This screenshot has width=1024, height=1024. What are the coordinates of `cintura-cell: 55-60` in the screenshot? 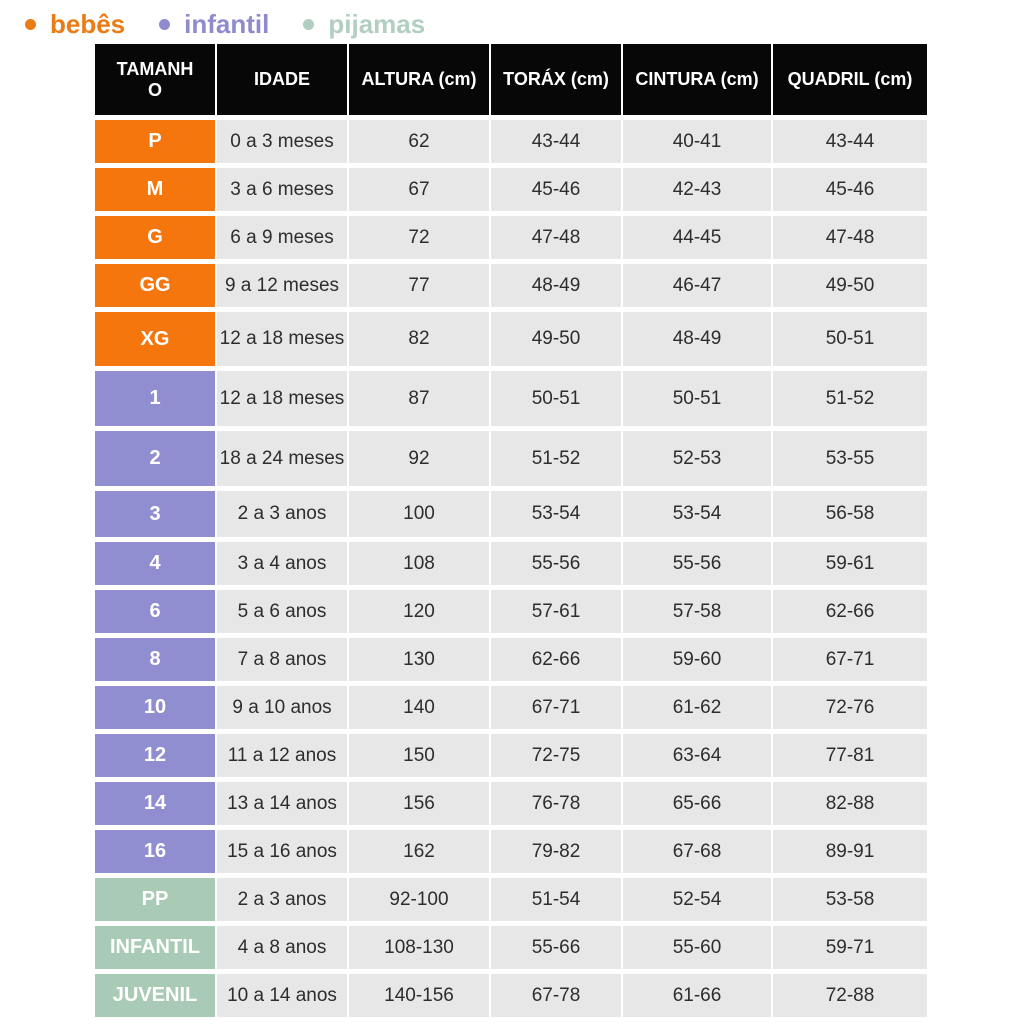 It's located at (697, 947).